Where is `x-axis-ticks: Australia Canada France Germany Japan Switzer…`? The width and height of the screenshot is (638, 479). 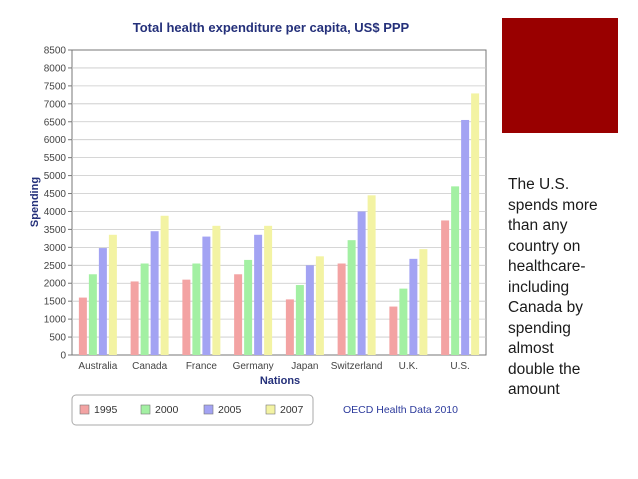 x-axis-ticks: Australia Canada France Germany Japan Switzer… is located at coordinates (273, 366).